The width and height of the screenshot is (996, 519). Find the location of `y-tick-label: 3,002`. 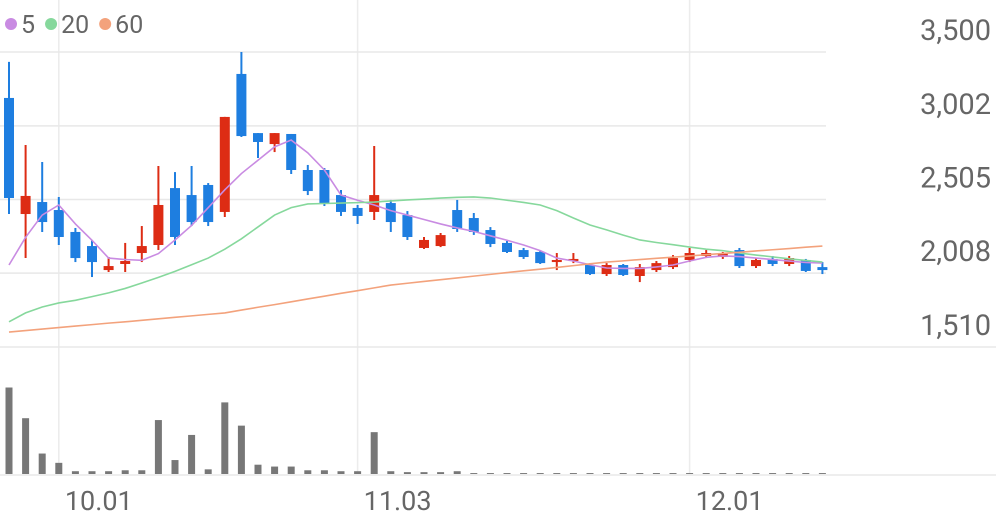

y-tick-label: 3,002 is located at coordinates (955, 105).